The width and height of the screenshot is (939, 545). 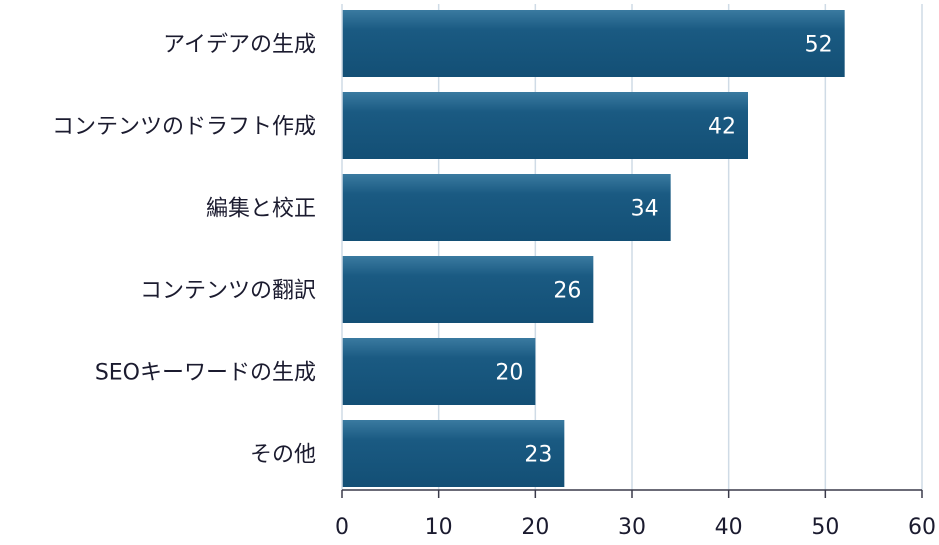 What do you see at coordinates (819, 45) in the screenshot?
I see `value-label-0: 52` at bounding box center [819, 45].